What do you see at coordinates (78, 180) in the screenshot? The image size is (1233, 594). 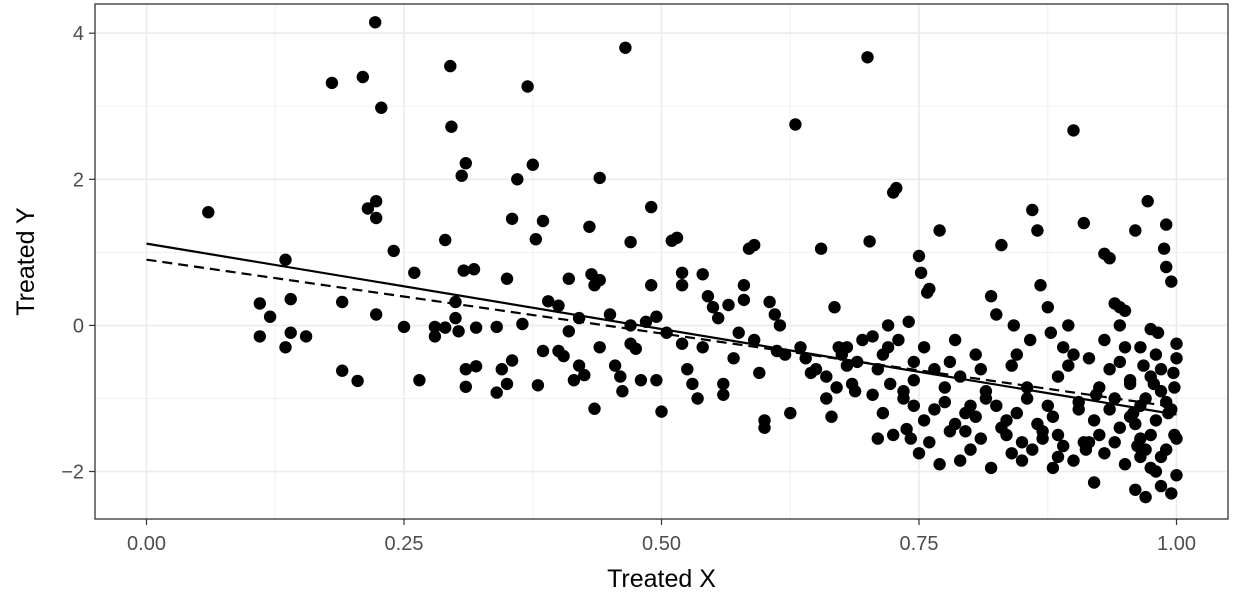 I see `y-tick-label: 2` at bounding box center [78, 180].